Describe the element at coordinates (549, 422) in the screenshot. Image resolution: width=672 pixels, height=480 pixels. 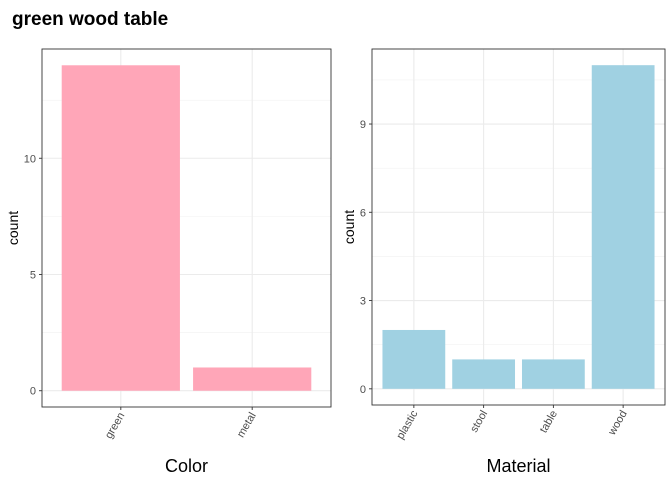
I see `x-tick-label: table` at that location.